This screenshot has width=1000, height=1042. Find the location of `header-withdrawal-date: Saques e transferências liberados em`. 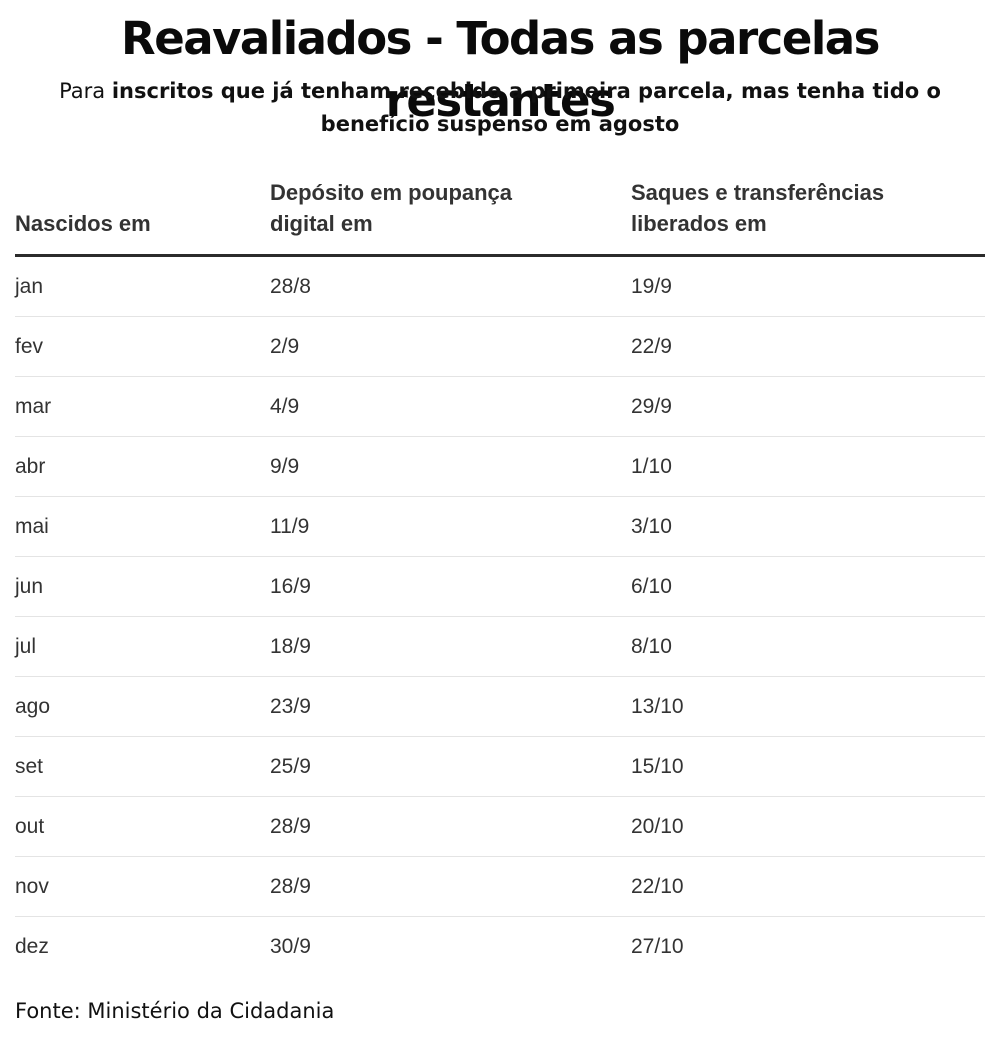

header-withdrawal-date: Saques e transferências liberados em is located at coordinates (758, 208).